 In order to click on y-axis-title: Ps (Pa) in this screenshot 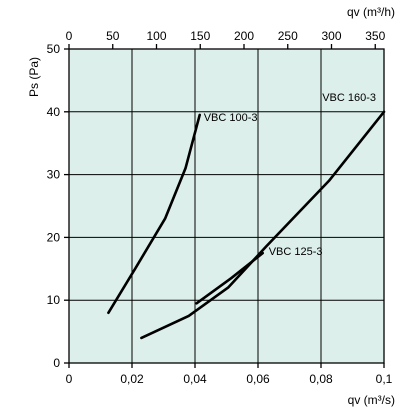, I will do `click(34, 77)`.